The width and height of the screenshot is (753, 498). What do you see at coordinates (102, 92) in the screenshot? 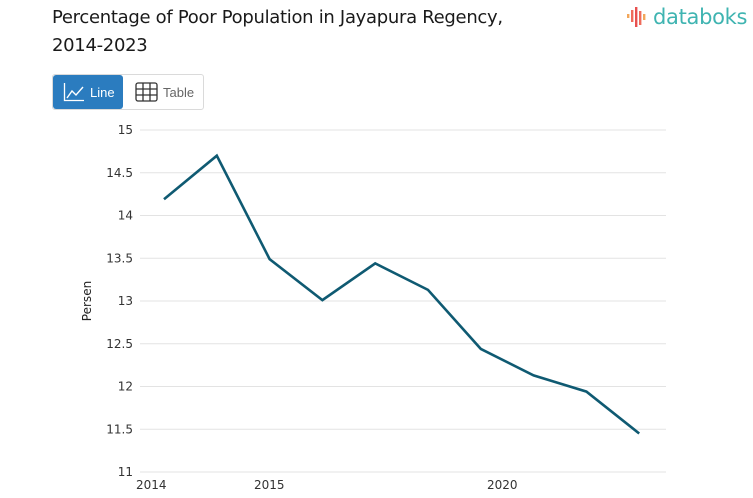
I see `line-view-label: Line` at bounding box center [102, 92].